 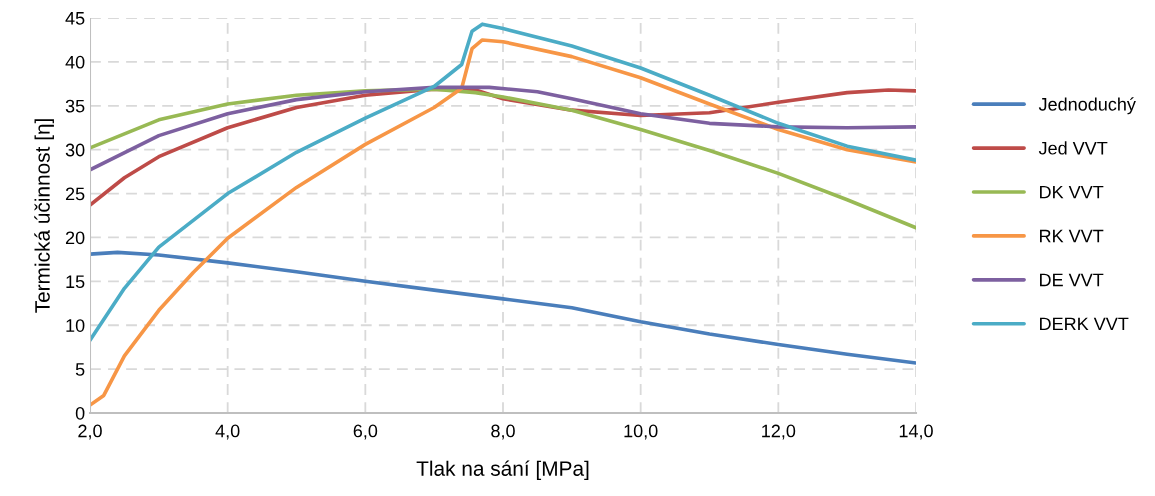 What do you see at coordinates (1072, 192) in the screenshot?
I see `legend-label: DK VVT` at bounding box center [1072, 192].